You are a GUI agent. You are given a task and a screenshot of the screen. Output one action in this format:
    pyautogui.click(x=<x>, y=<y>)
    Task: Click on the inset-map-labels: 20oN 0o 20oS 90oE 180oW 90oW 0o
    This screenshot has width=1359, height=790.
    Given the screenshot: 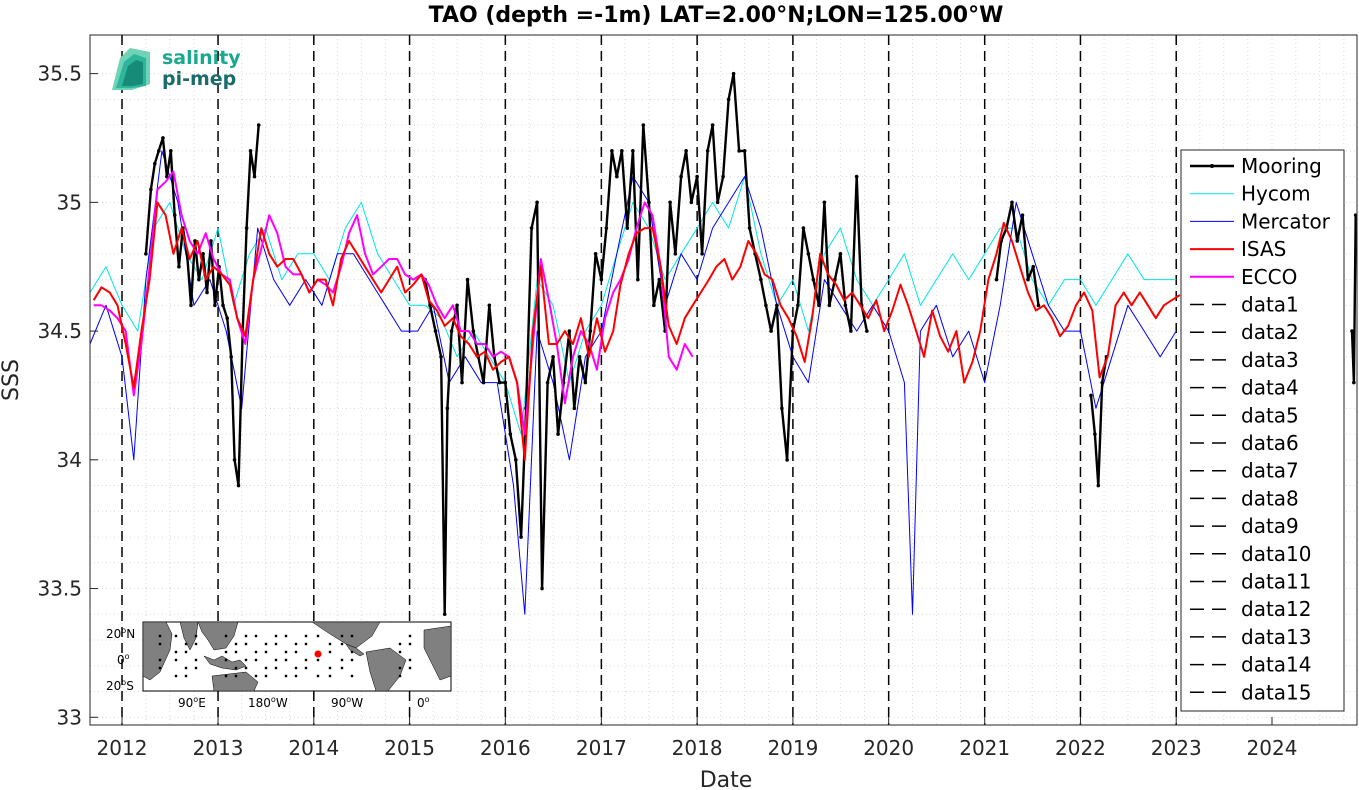 What is the action you would take?
    pyautogui.click(x=268, y=668)
    